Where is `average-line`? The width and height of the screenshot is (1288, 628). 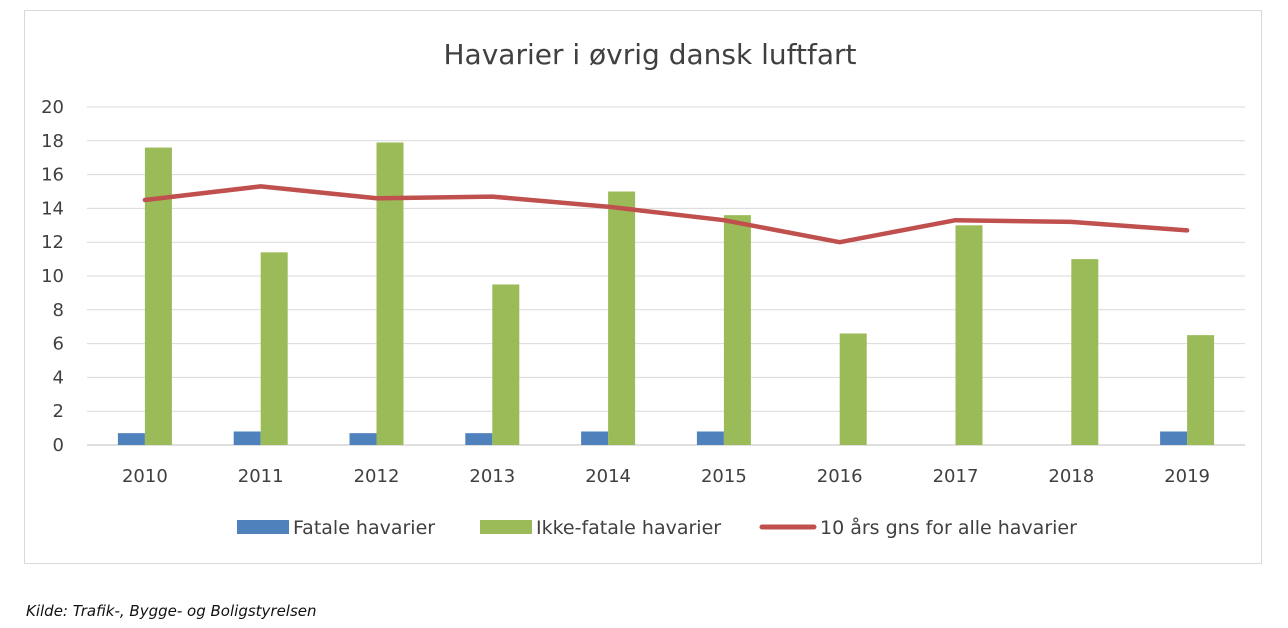
average-line is located at coordinates (666, 214).